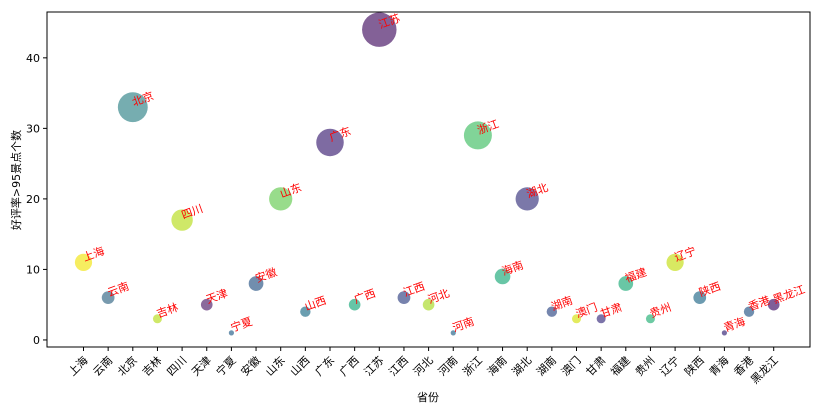  I want to click on x-tick-label: 云南, so click(103, 366).